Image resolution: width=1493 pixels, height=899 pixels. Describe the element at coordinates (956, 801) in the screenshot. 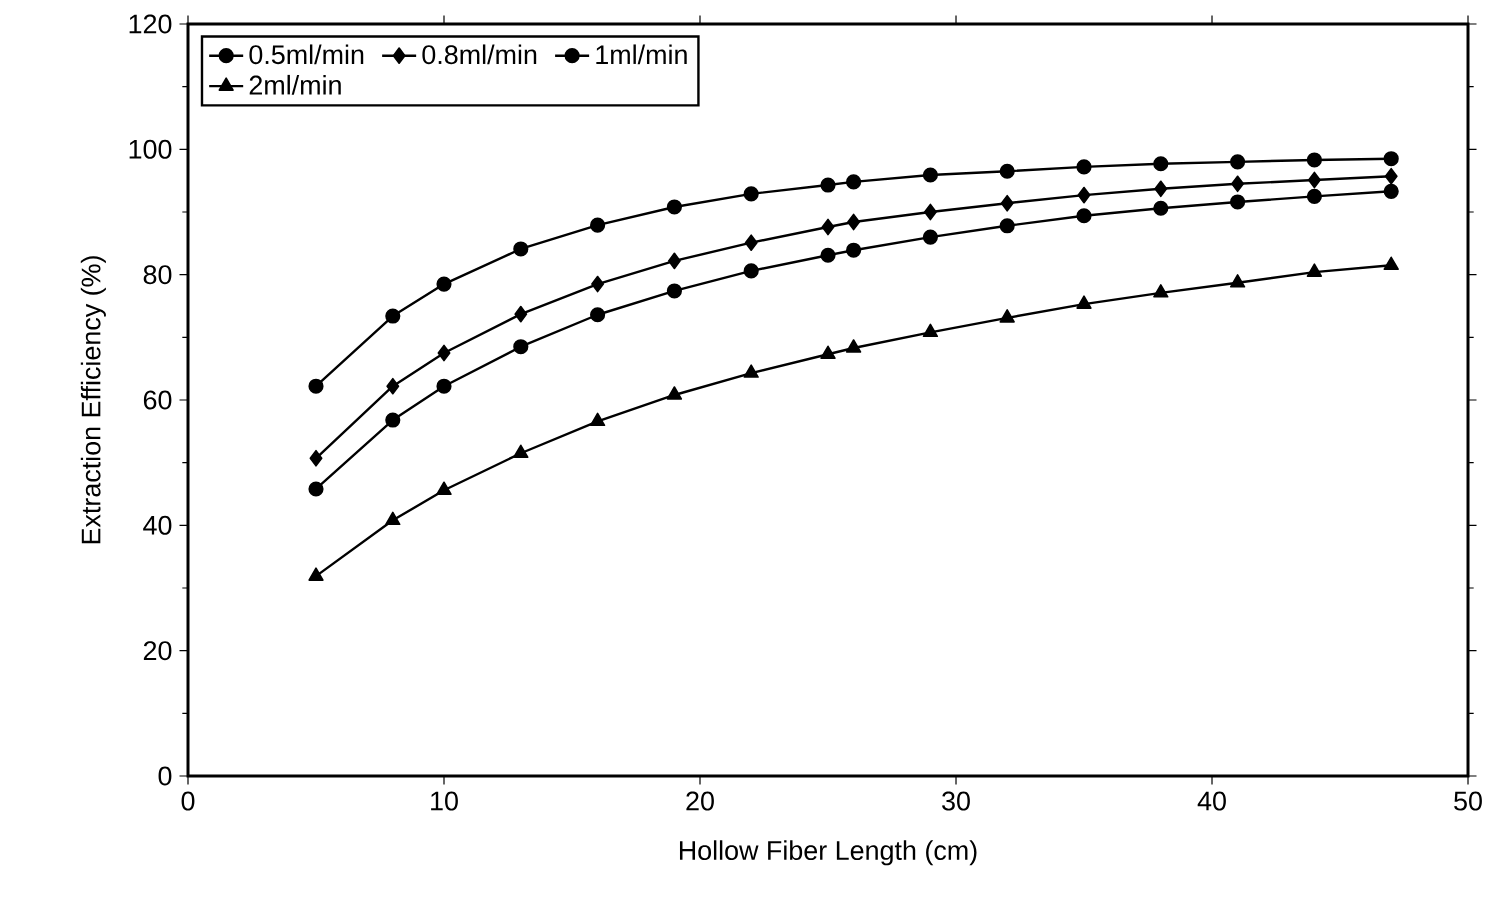

I see `x-tick-label: 30` at that location.